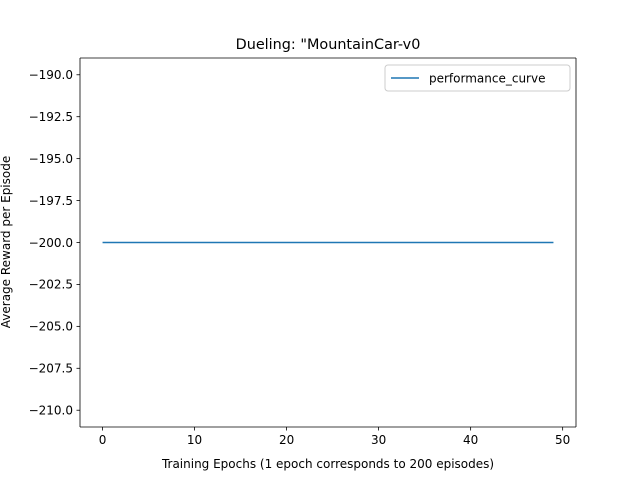  Describe the element at coordinates (470, 440) in the screenshot. I see `x-tick-label: 40` at that location.